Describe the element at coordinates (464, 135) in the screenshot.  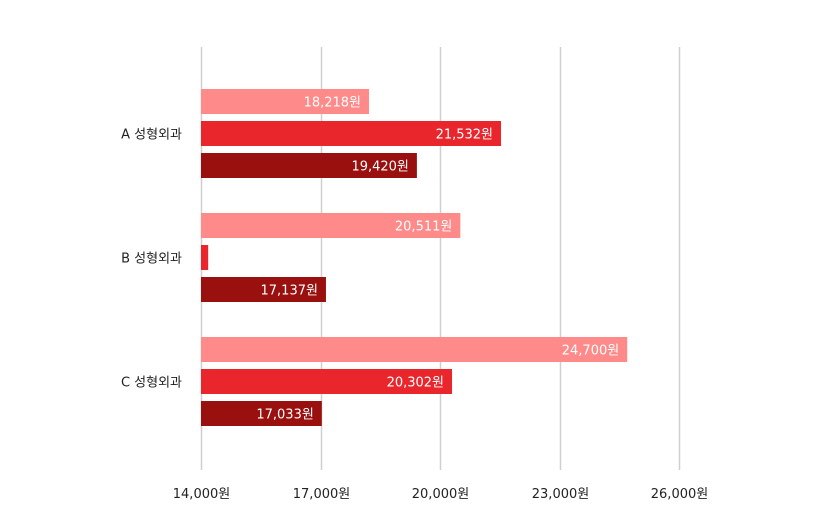
I see `data-label: 21,532원` at that location.